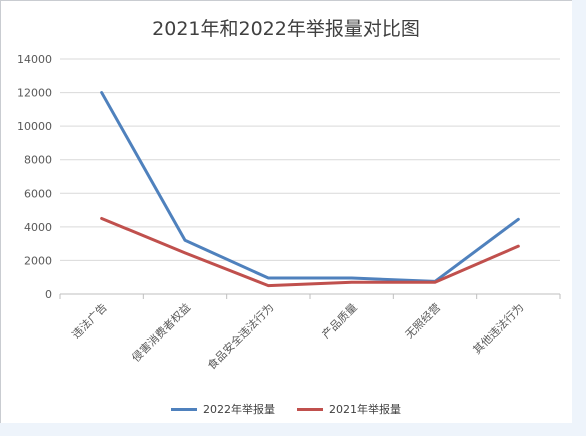 Image resolution: width=586 pixels, height=436 pixels. Describe the element at coordinates (240, 336) in the screenshot. I see `x-category-label: 食品安全违法行为` at that location.